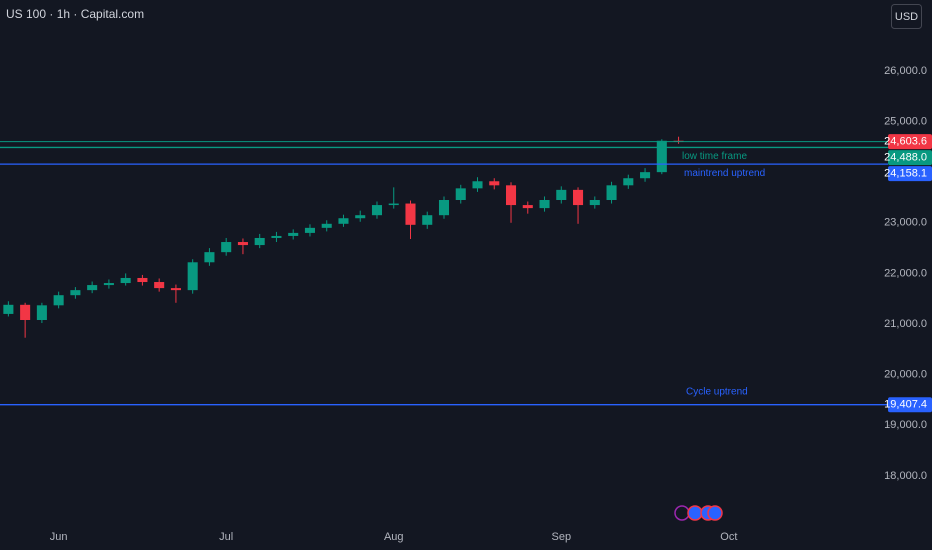  What do you see at coordinates (394, 537) in the screenshot?
I see `x-tick-label: Aug` at bounding box center [394, 537].